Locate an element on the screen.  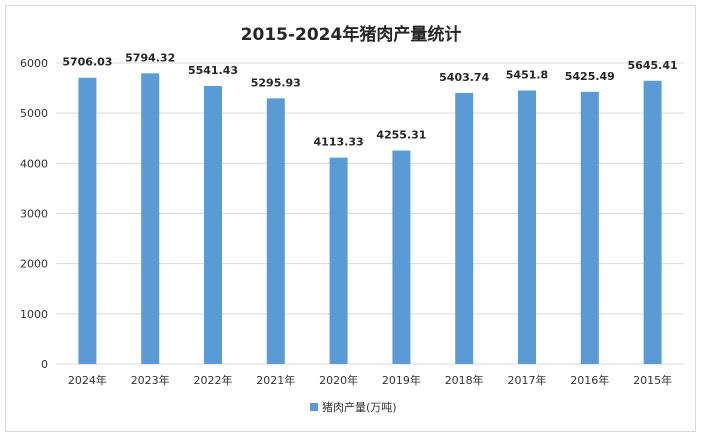
x-tick-label: 2017年 is located at coordinates (527, 380).